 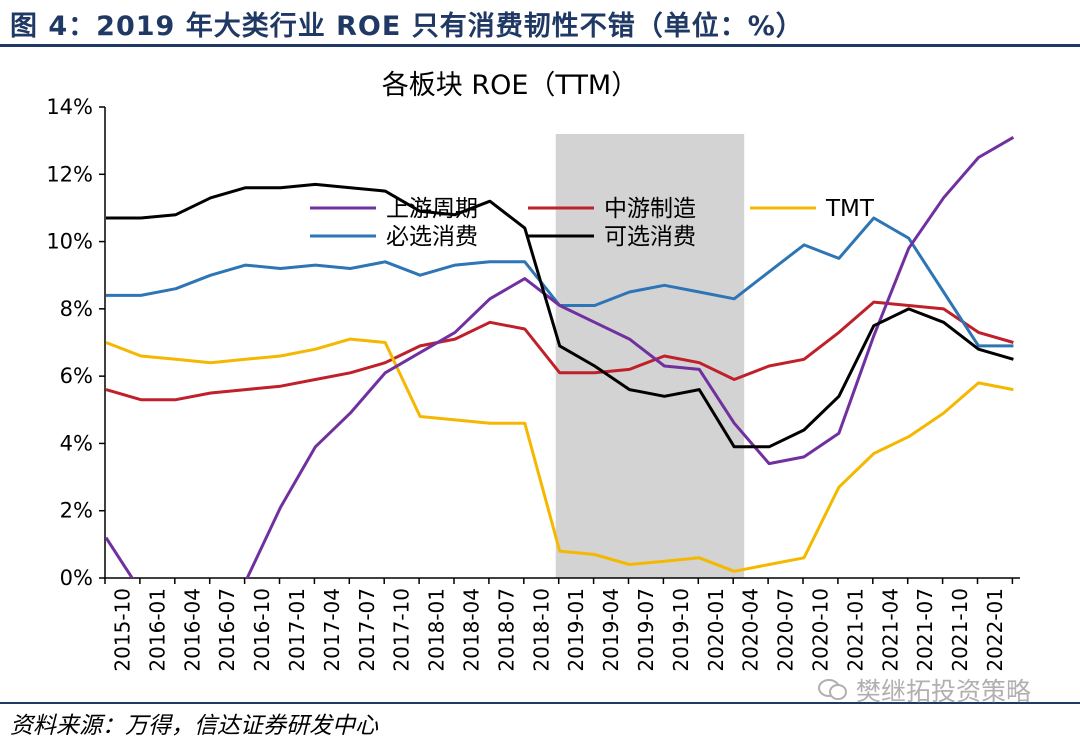 I want to click on watermark-text: 樊继拓投资策略, so click(x=944, y=691).